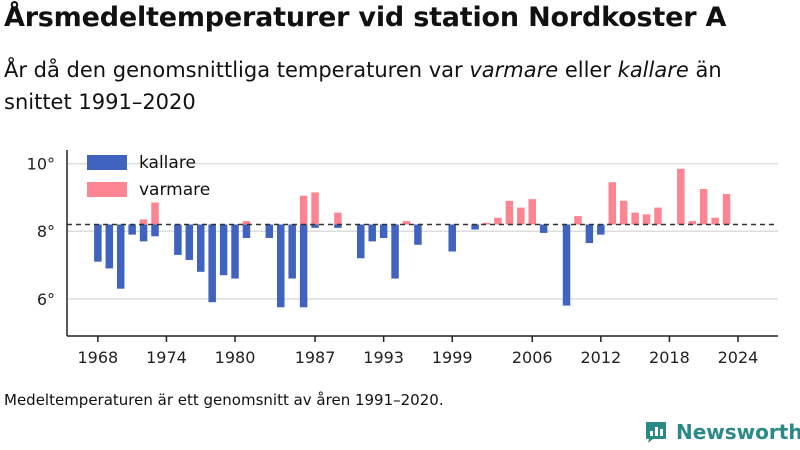 Image resolution: width=800 pixels, height=450 pixels. What do you see at coordinates (120, 256) in the screenshot?
I see `bar-kallare-1970` at bounding box center [120, 256].